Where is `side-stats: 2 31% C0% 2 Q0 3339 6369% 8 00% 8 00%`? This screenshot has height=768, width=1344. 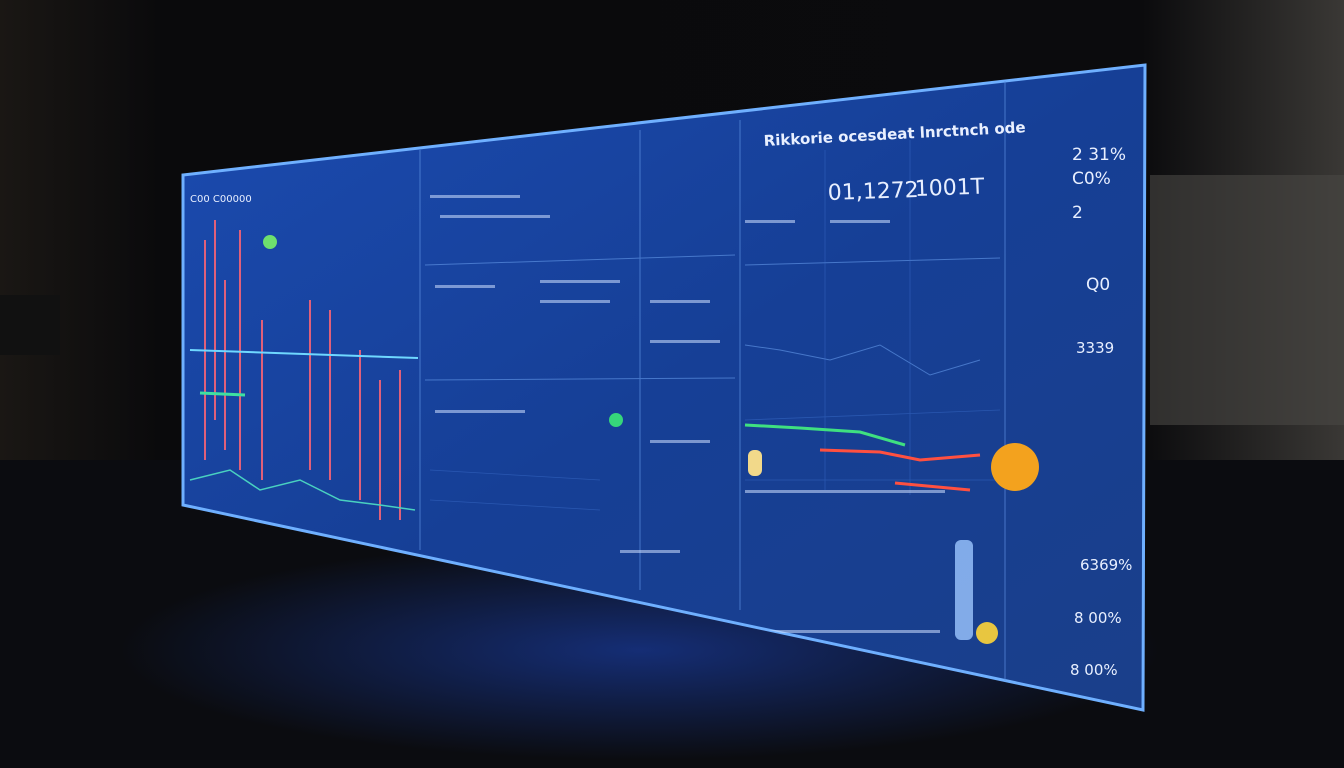
side-stats: 2 31% C0% 2 Q0 3339 6369% 8 00% 8 00% is located at coordinates (1101, 412).